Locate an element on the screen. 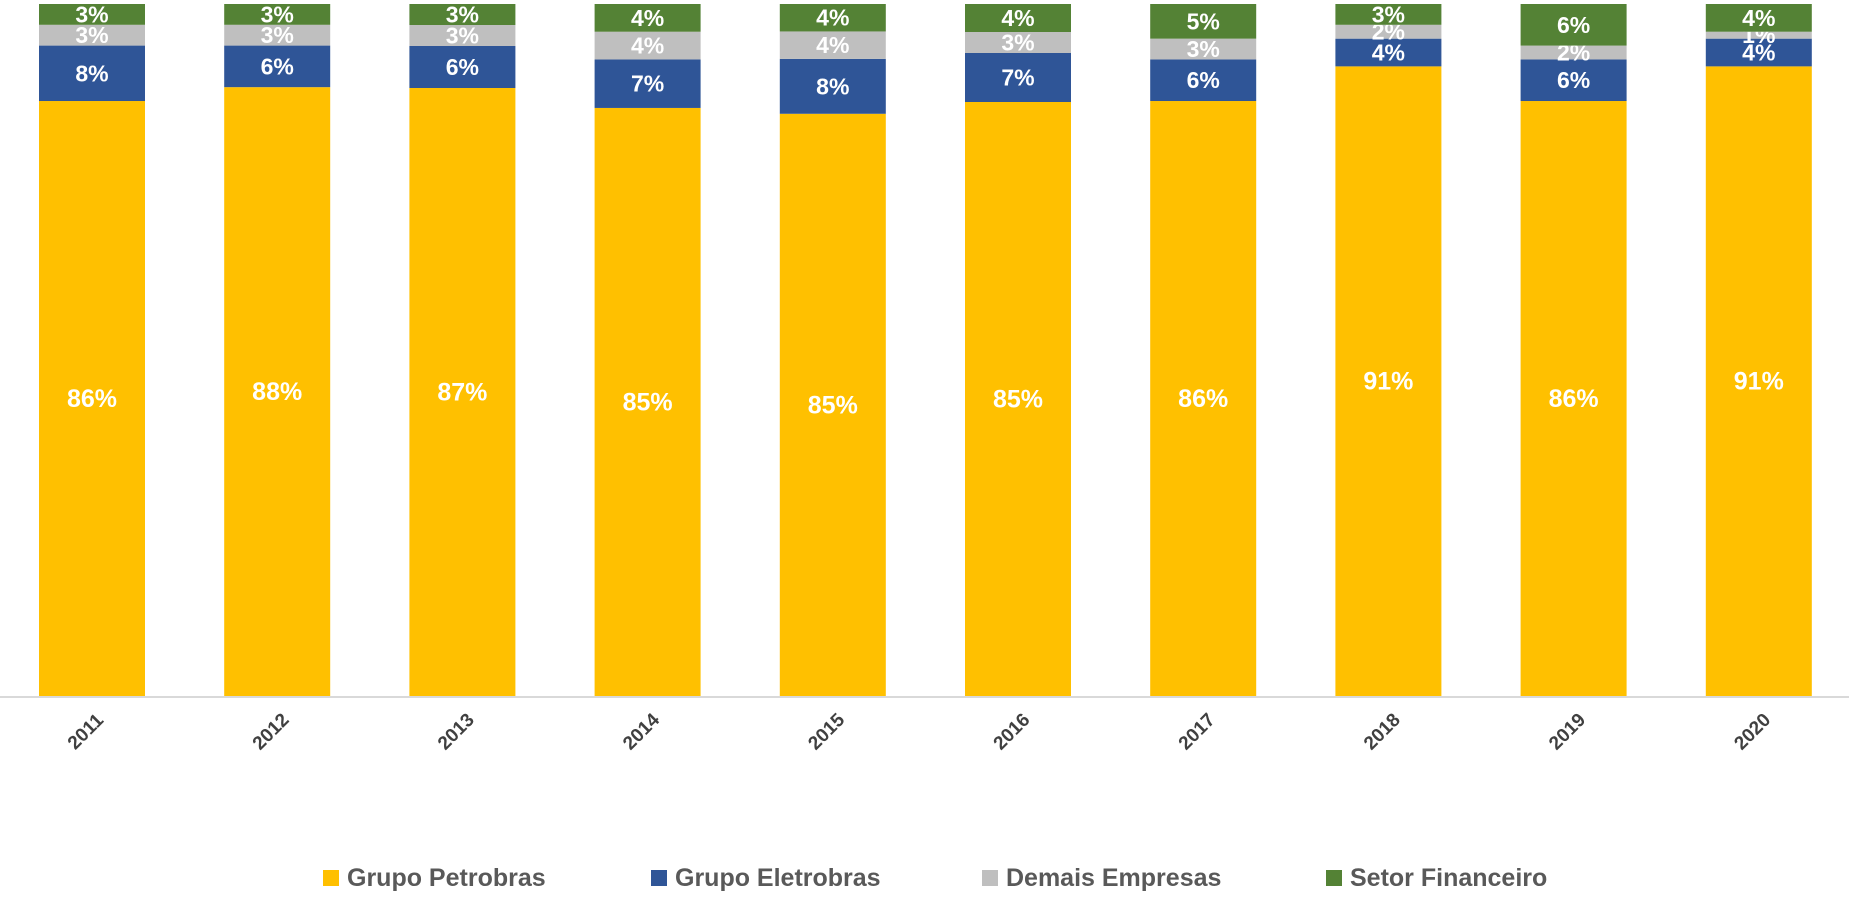 This screenshot has width=1849, height=900. x-tick-label: 2013 is located at coordinates (456, 732).